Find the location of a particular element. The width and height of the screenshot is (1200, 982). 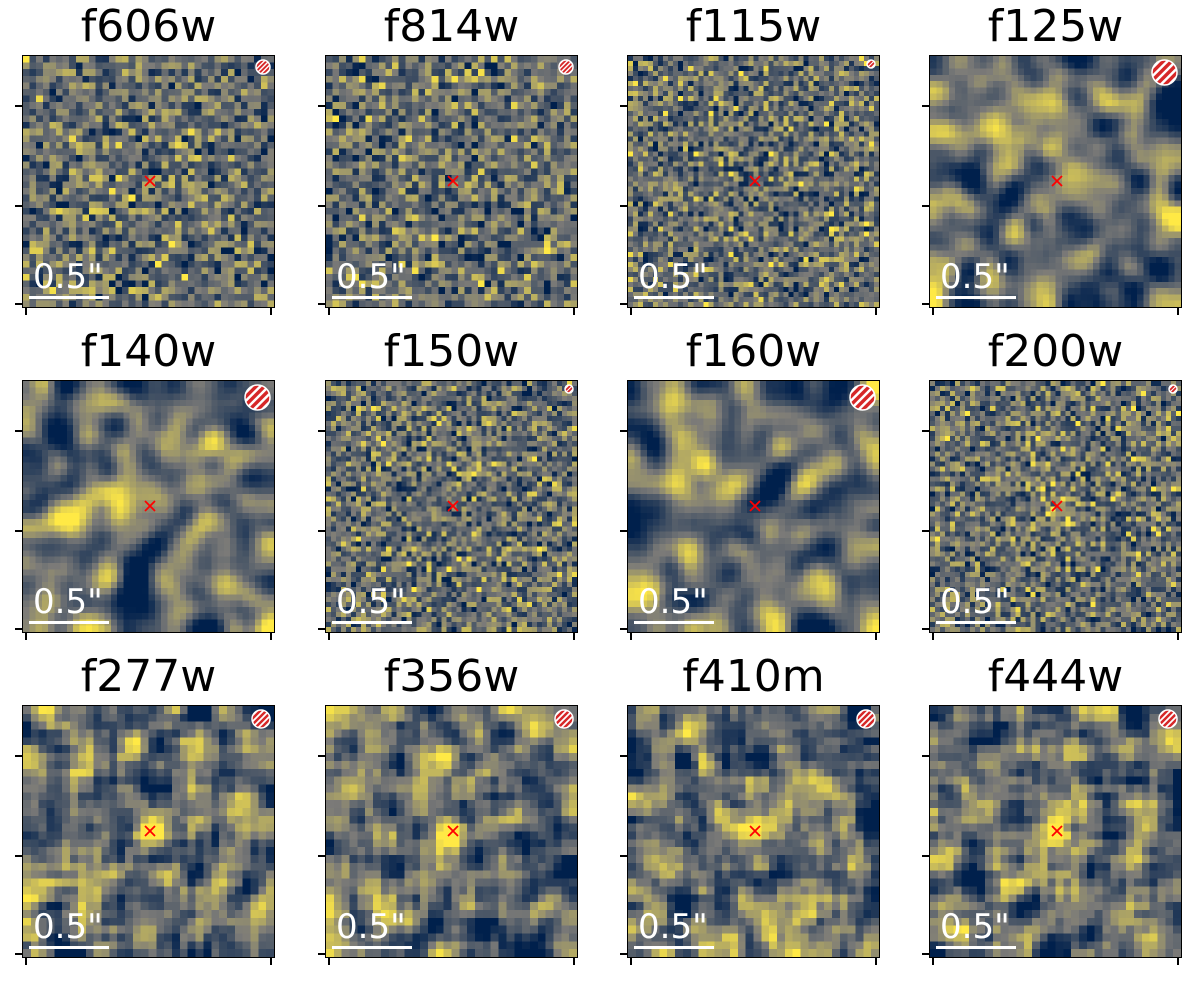

cutout-panel-f160w: f160w 0.5" is located at coordinates (750, 483).